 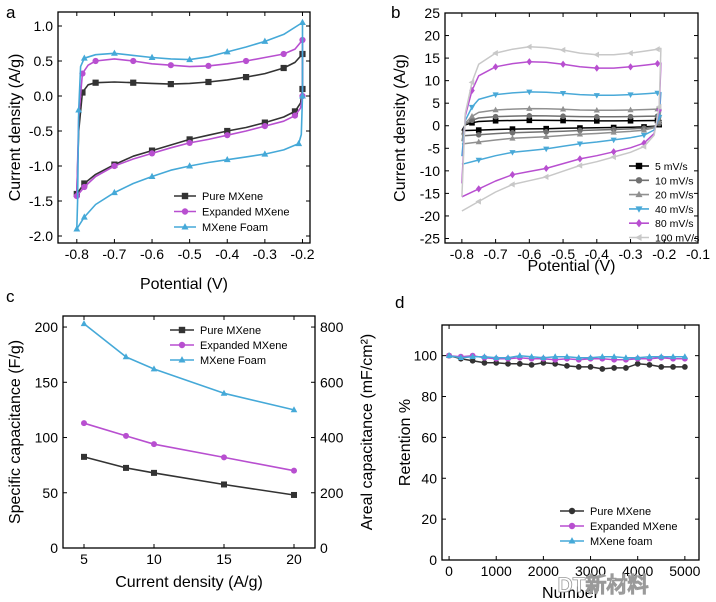 I want to click on panel-d-y-axis-label: Retention %, so click(x=405, y=442).